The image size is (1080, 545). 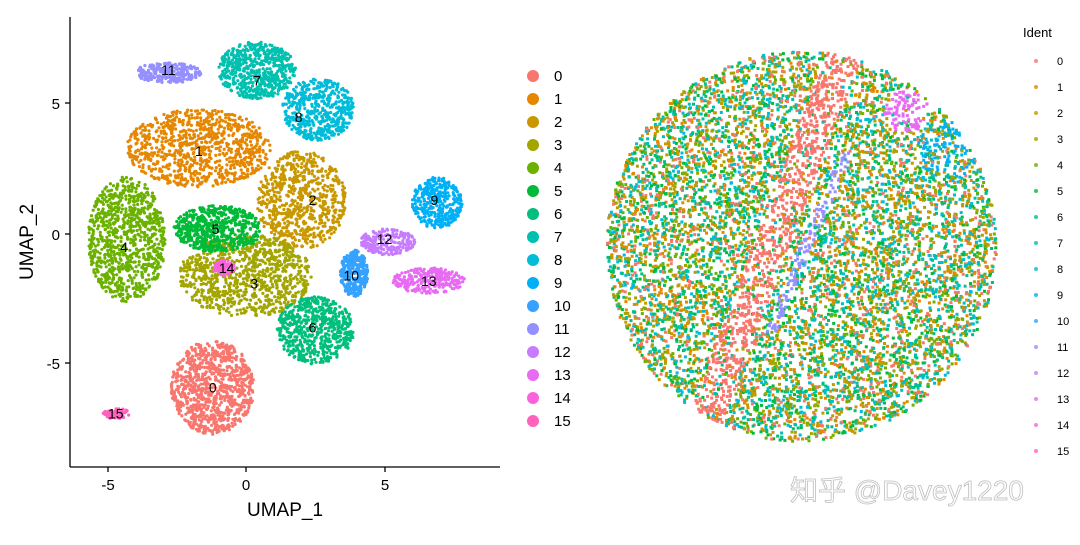 What do you see at coordinates (549, 398) in the screenshot?
I see `legend-item-14: 14` at bounding box center [549, 398].